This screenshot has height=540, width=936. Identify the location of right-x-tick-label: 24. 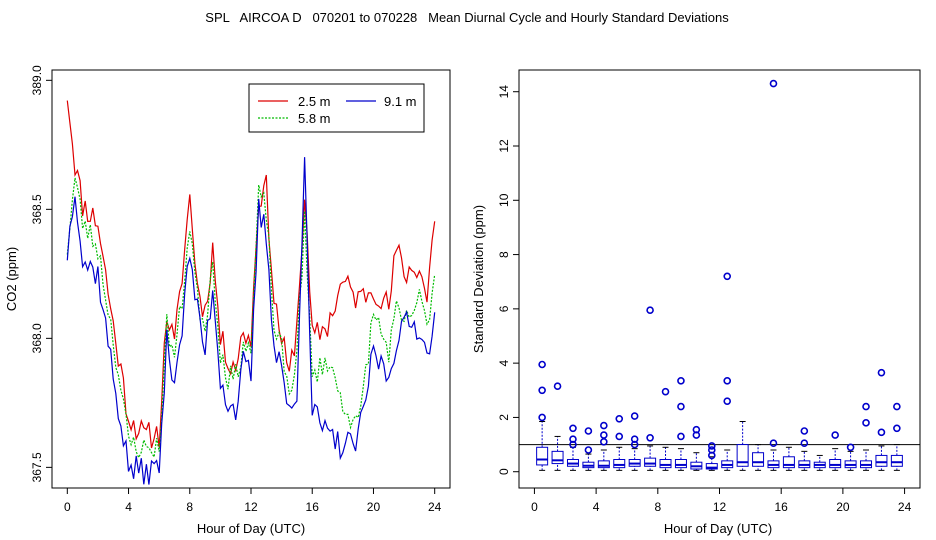
(905, 507).